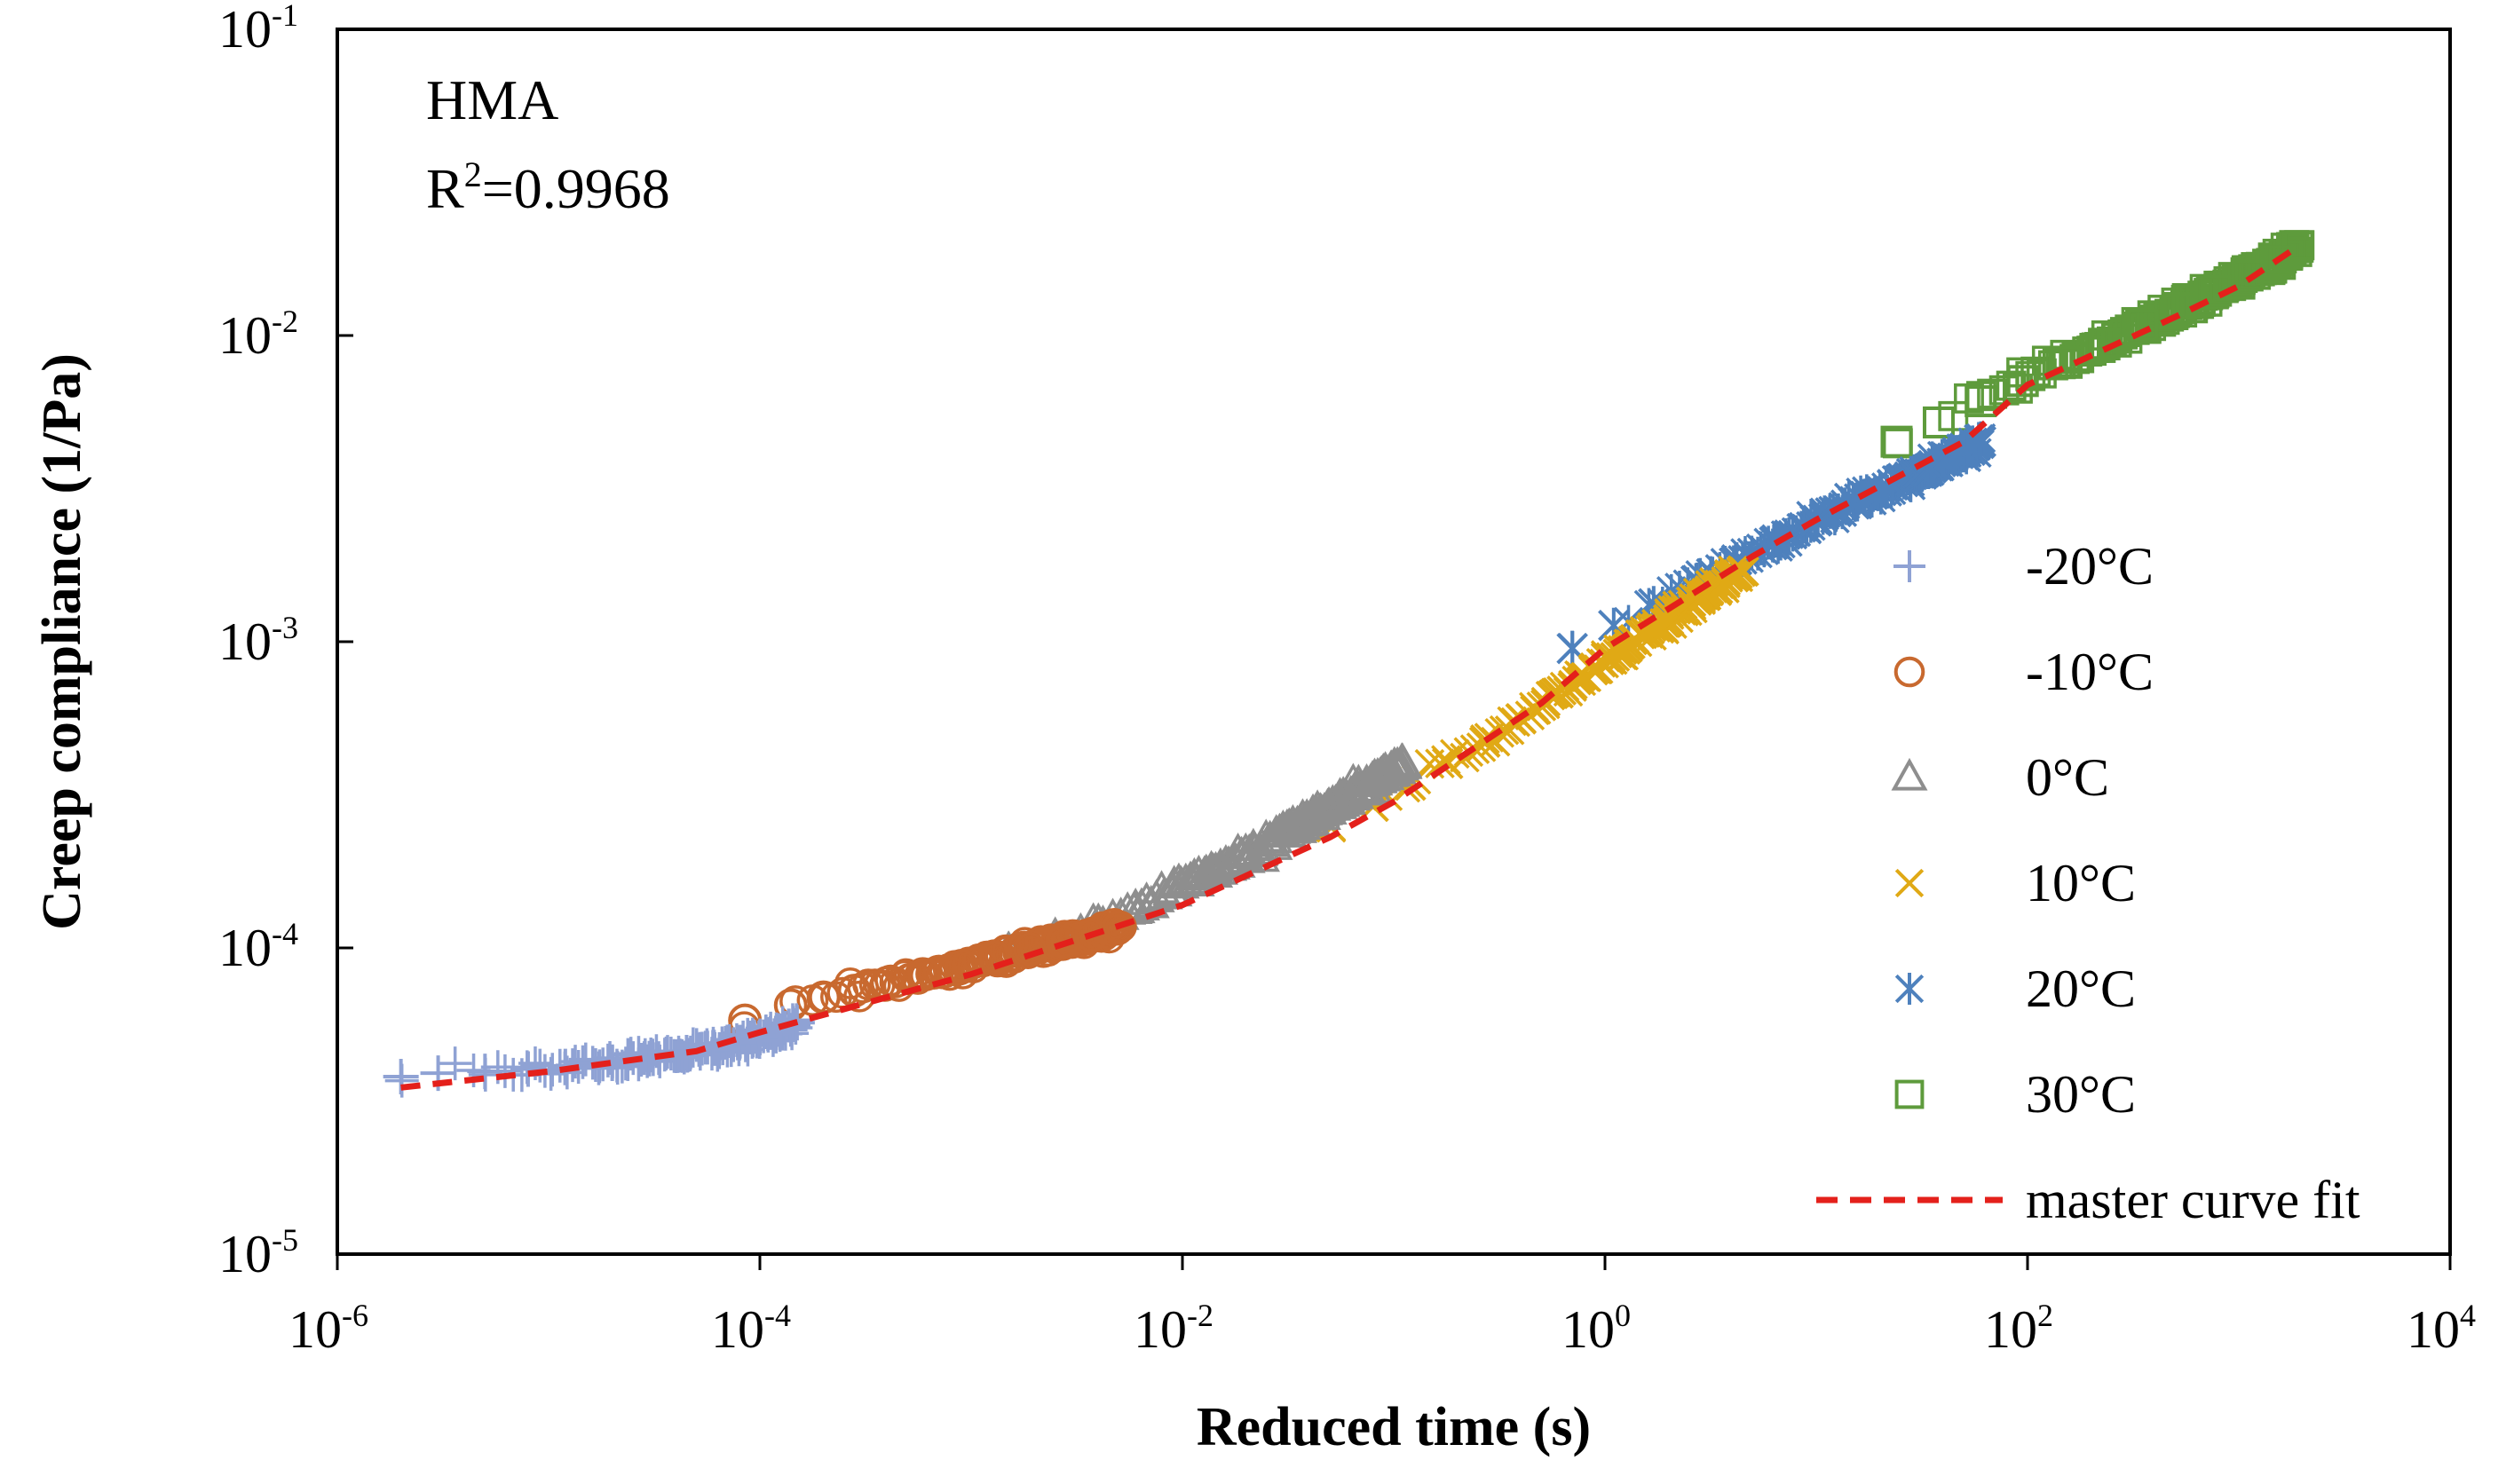 Image resolution: width=2514 pixels, height=1484 pixels. I want to click on x-axis-title: Reduced time (s), so click(1394, 1427).